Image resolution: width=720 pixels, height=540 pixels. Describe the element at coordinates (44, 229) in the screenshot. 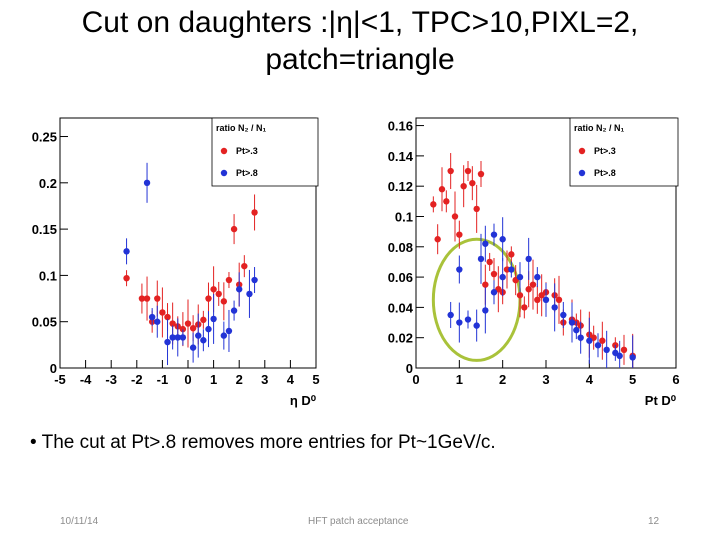

I see `y-tick-label: 0.15` at that location.